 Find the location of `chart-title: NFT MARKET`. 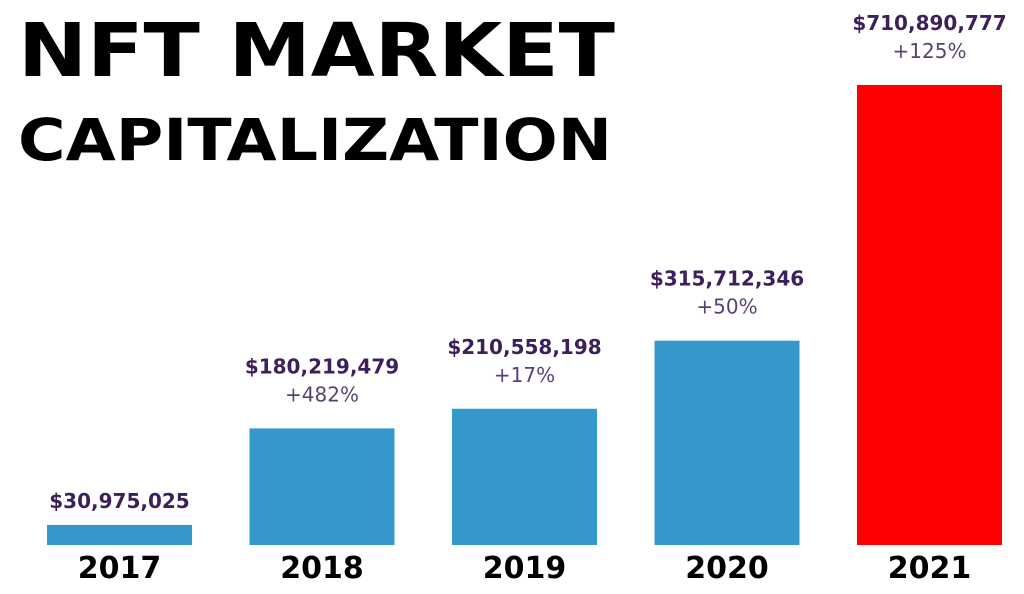

chart-title: NFT MARKET is located at coordinates (317, 51).